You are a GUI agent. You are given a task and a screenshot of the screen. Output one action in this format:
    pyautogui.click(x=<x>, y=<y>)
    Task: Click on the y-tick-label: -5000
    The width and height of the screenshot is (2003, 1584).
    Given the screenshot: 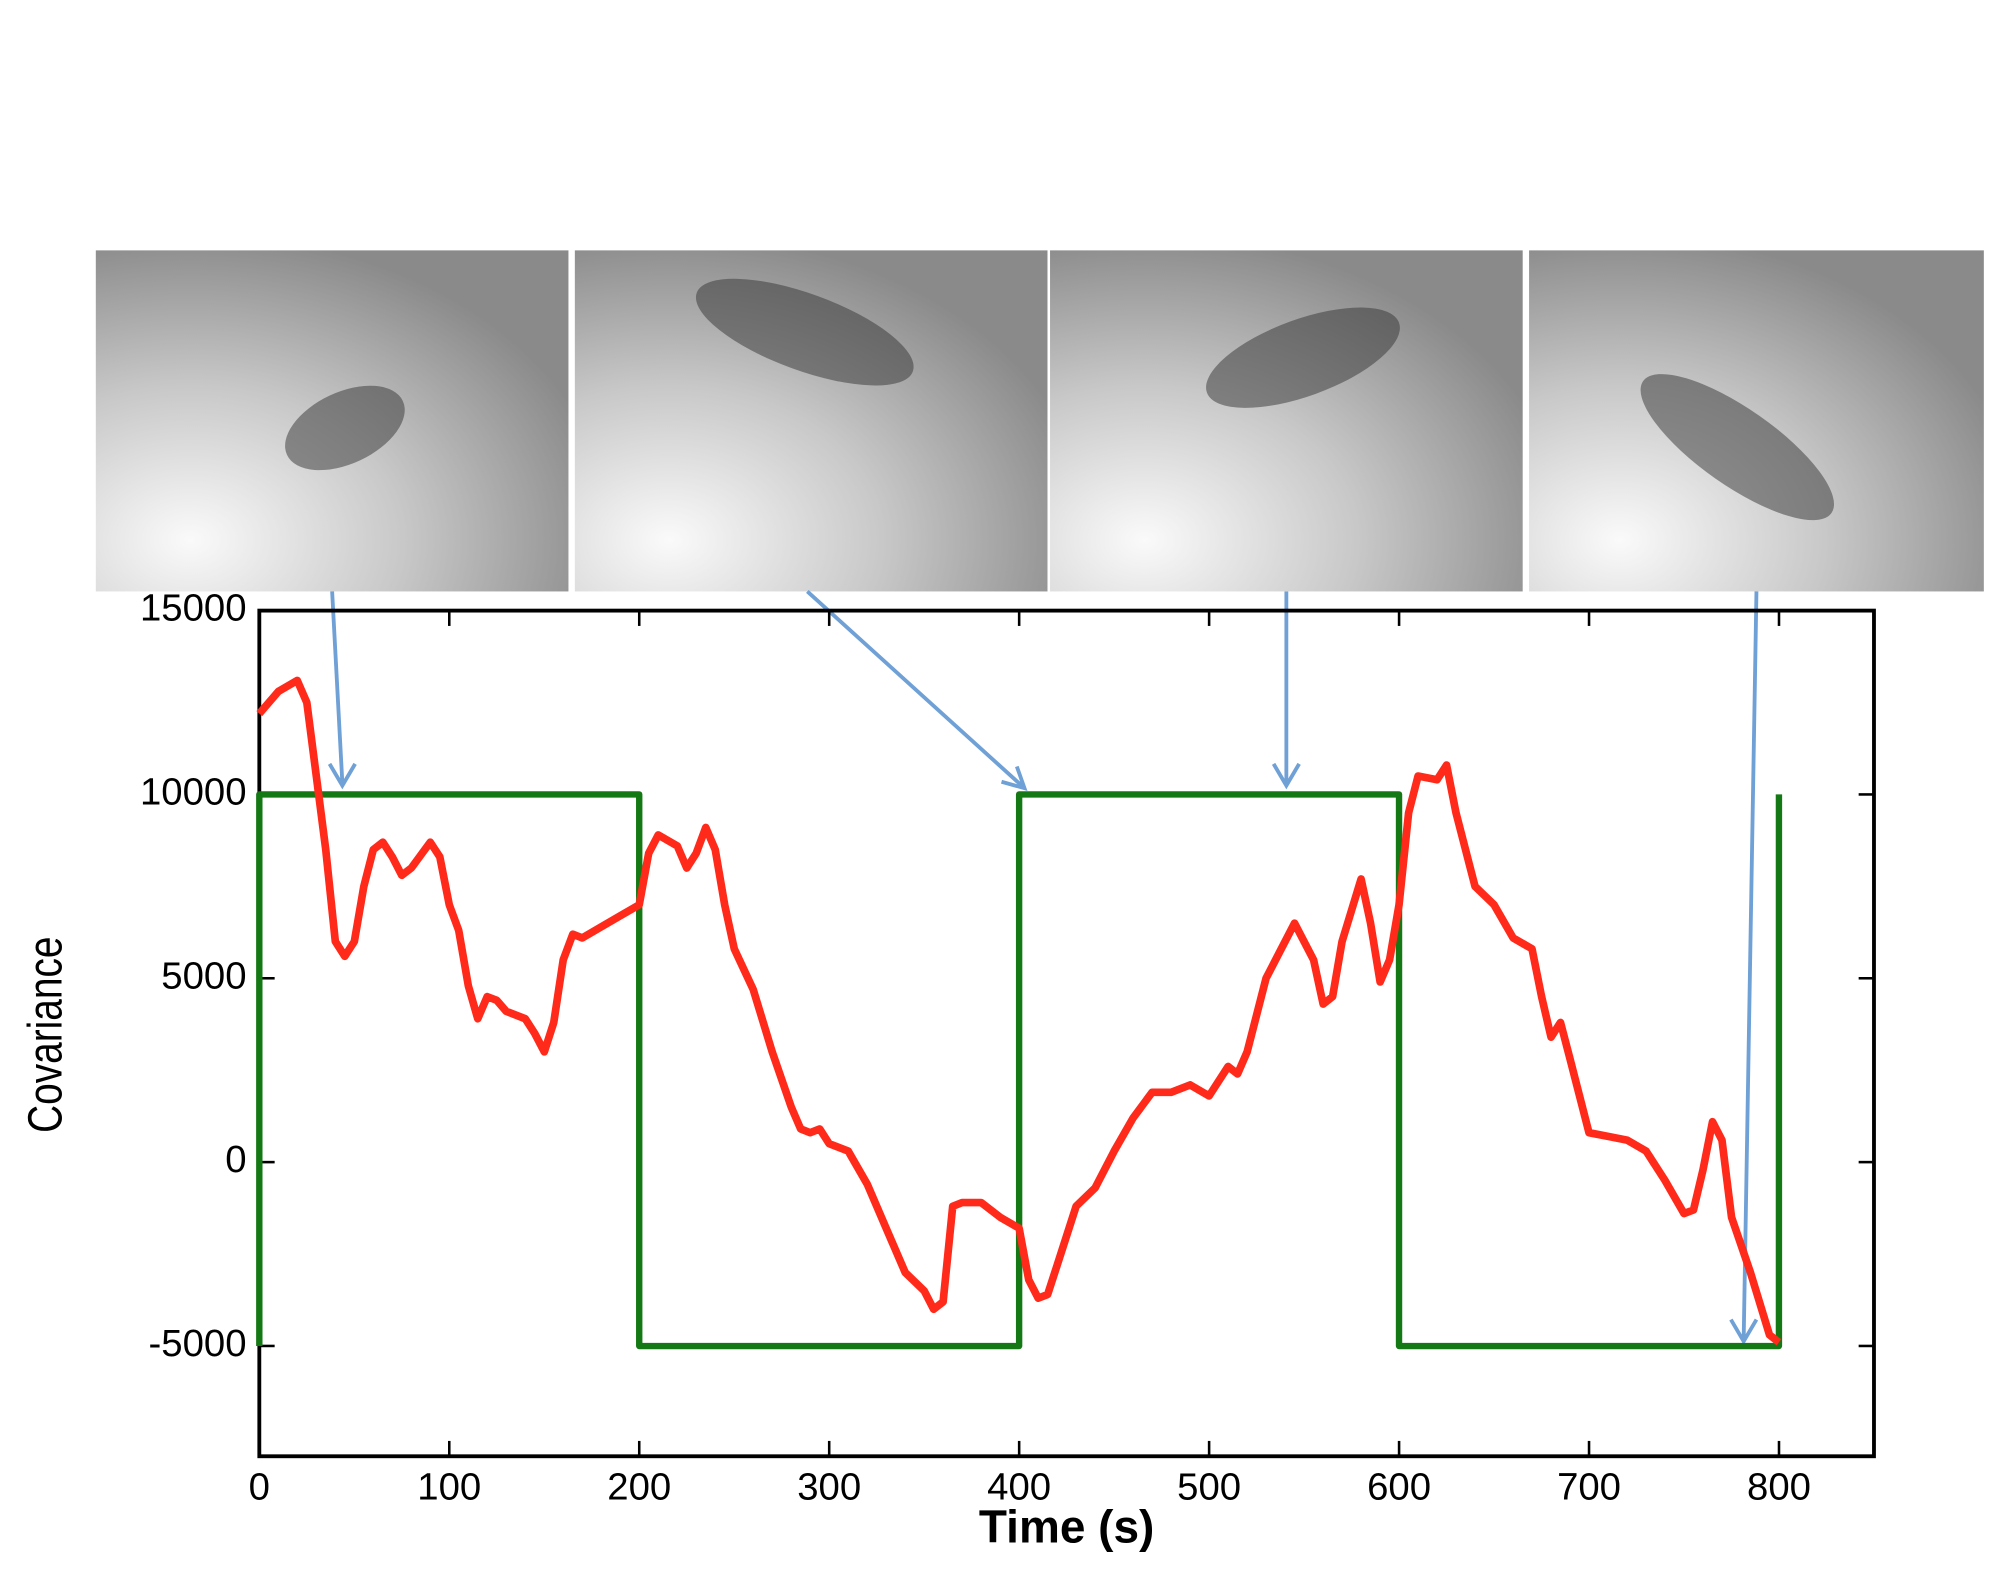 What is the action you would take?
    pyautogui.click(x=198, y=1343)
    